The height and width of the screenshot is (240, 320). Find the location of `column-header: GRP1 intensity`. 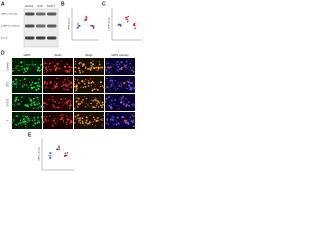

column-header: GRP1 intensity is located at coordinates (120, 55).